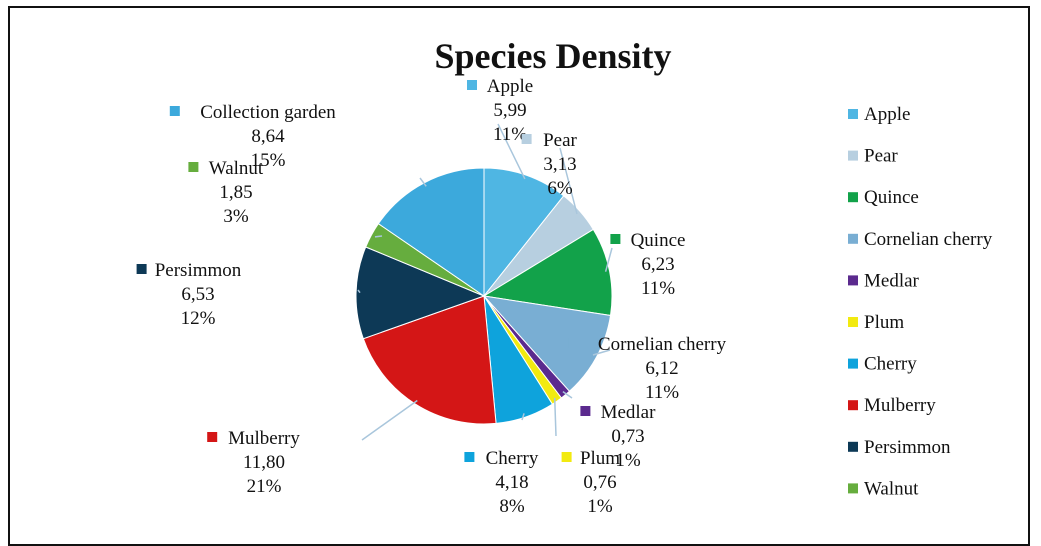  What do you see at coordinates (585, 411) in the screenshot?
I see `label-marker-medlar` at bounding box center [585, 411].